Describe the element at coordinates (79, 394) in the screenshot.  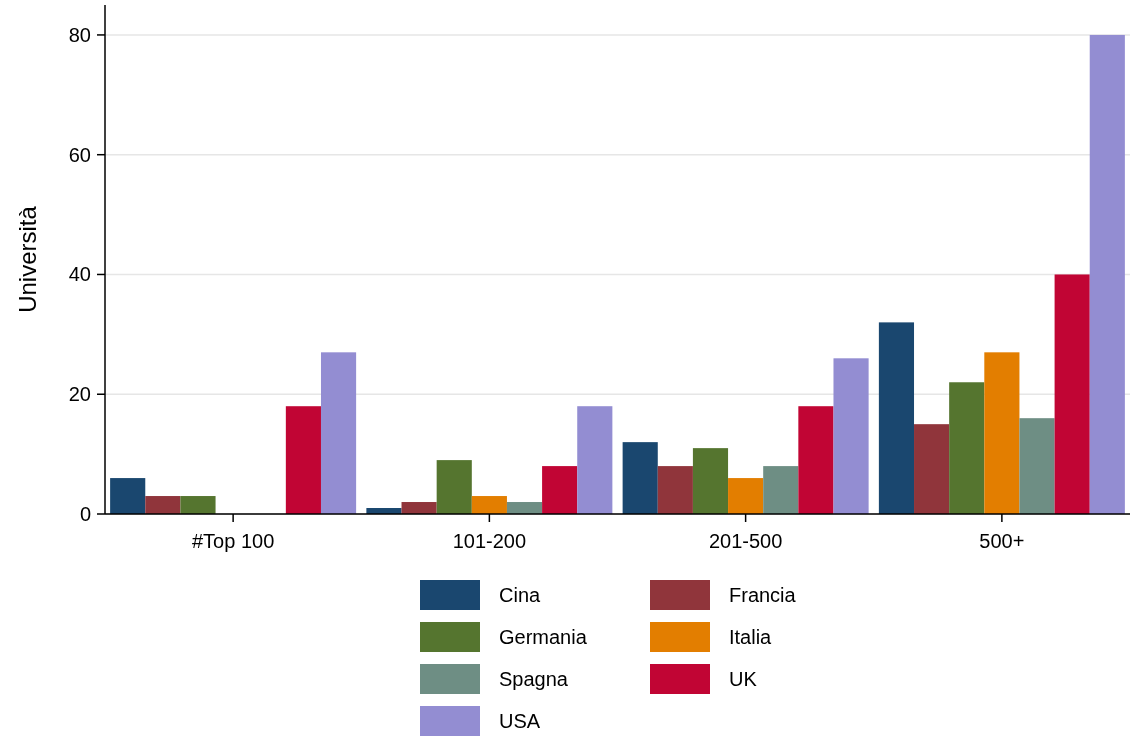
I see `y-tick-label: 20` at that location.